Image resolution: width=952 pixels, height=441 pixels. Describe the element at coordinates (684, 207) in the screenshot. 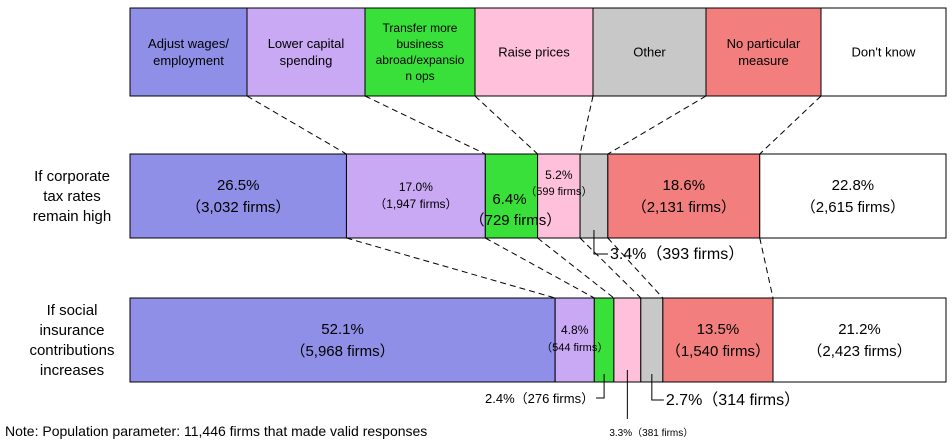

I see `data-label-firms-no-particular-measure: （2,131 firms）` at that location.